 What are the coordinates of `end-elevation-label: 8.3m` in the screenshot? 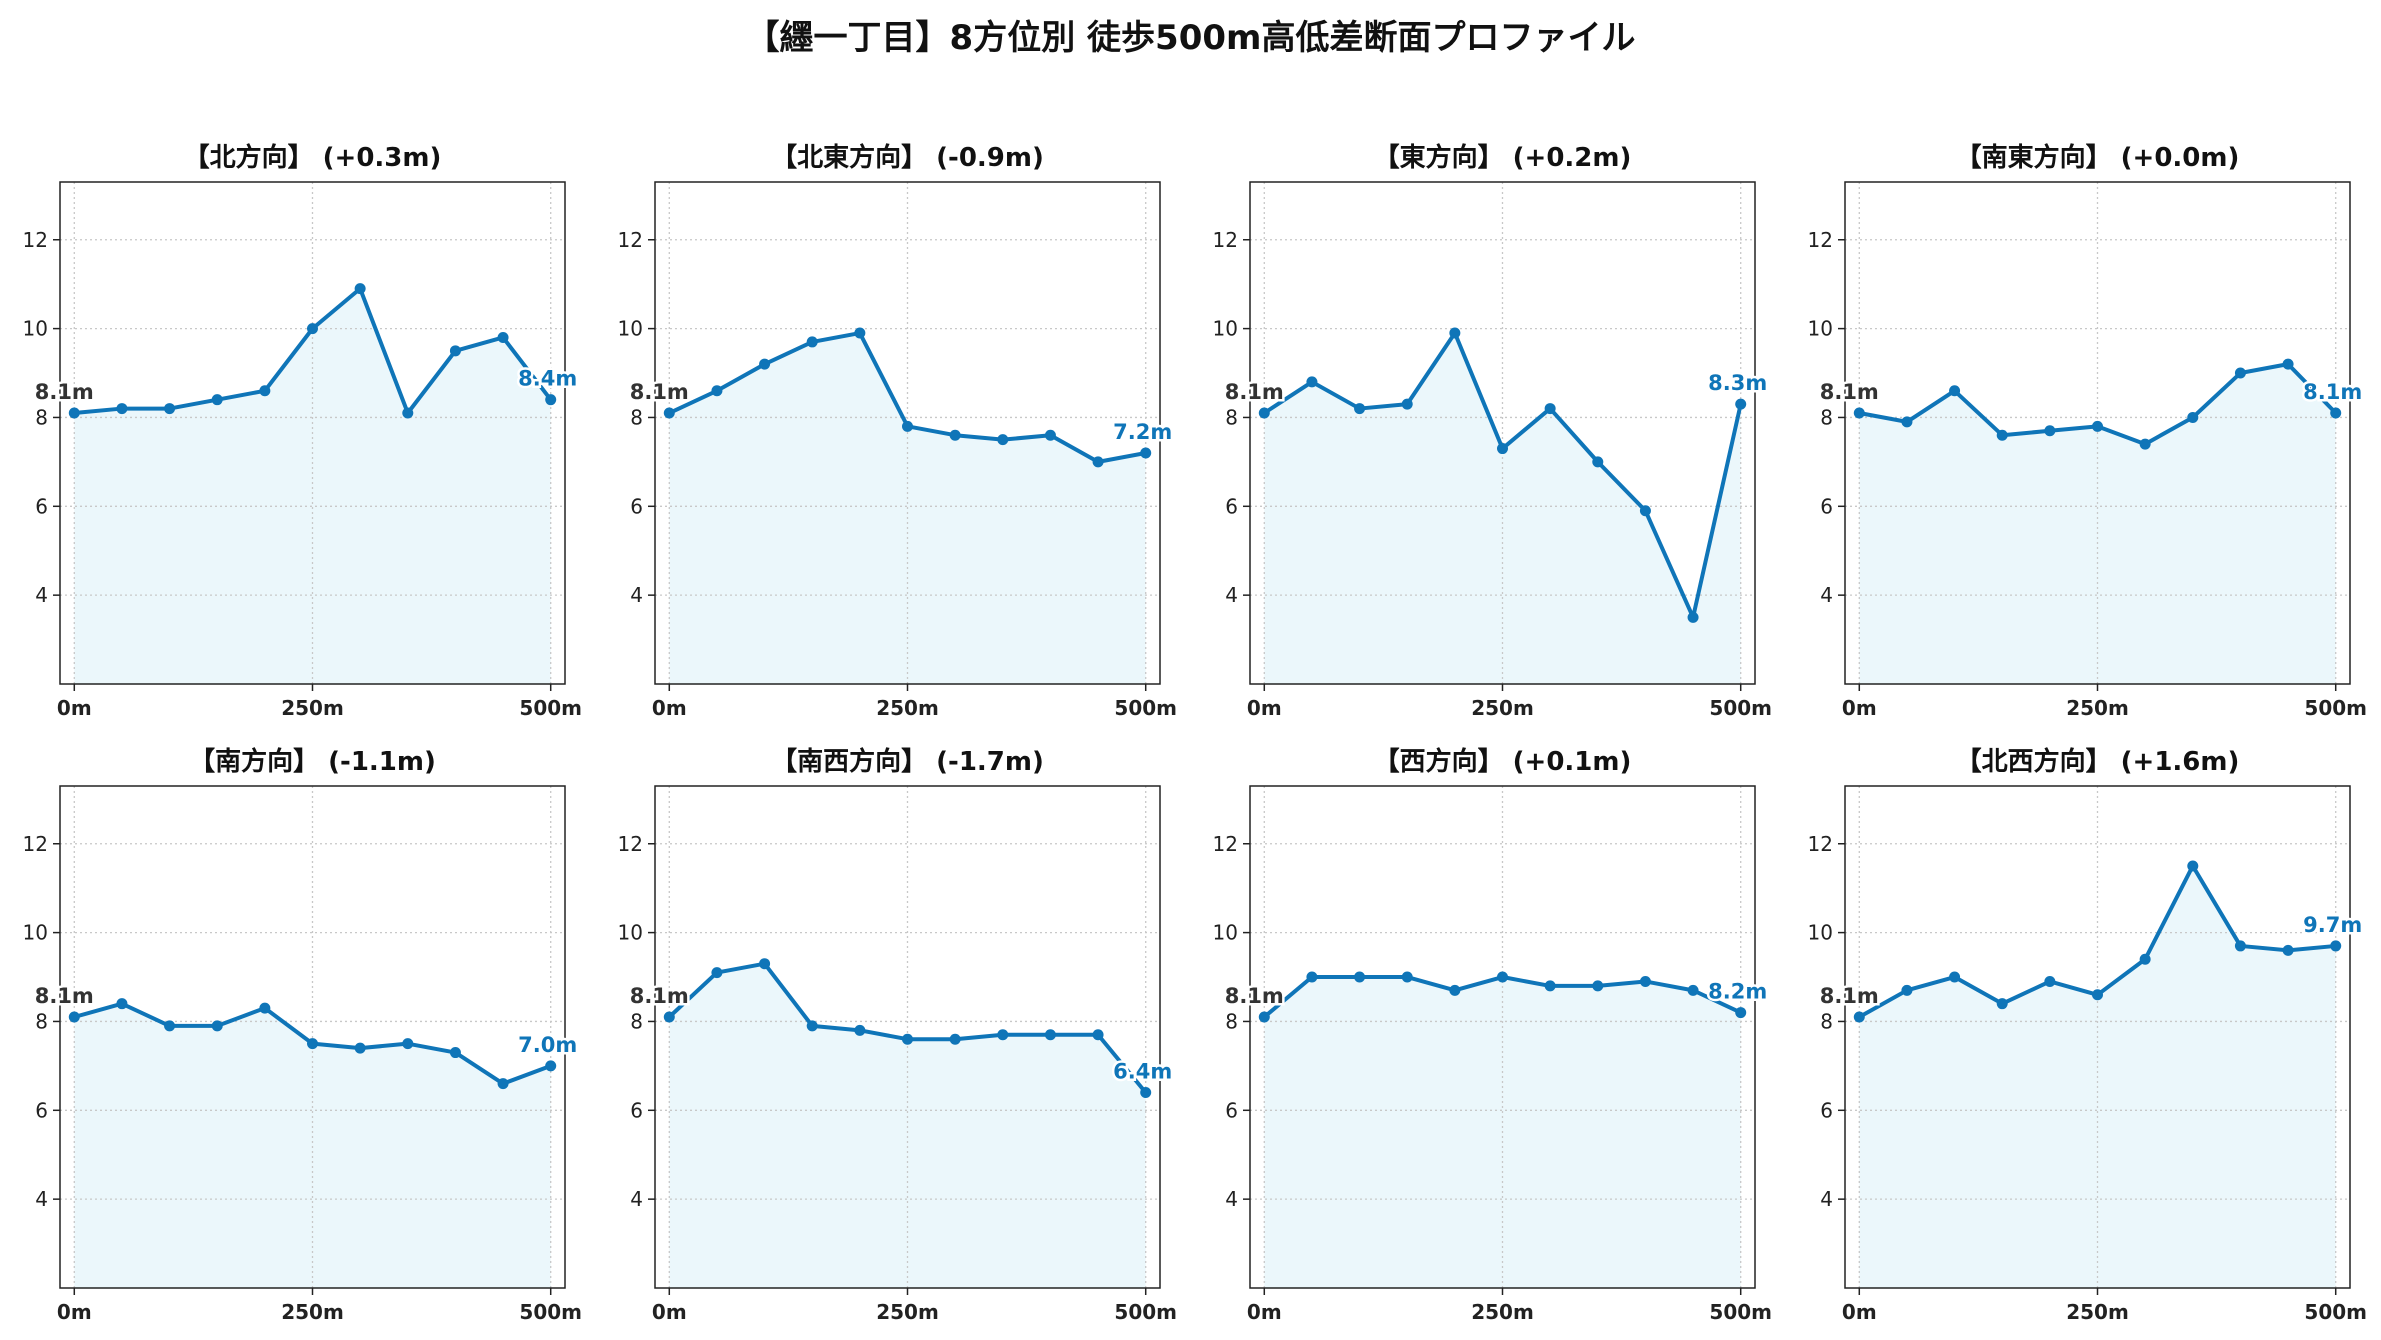 It's located at (1737, 383).